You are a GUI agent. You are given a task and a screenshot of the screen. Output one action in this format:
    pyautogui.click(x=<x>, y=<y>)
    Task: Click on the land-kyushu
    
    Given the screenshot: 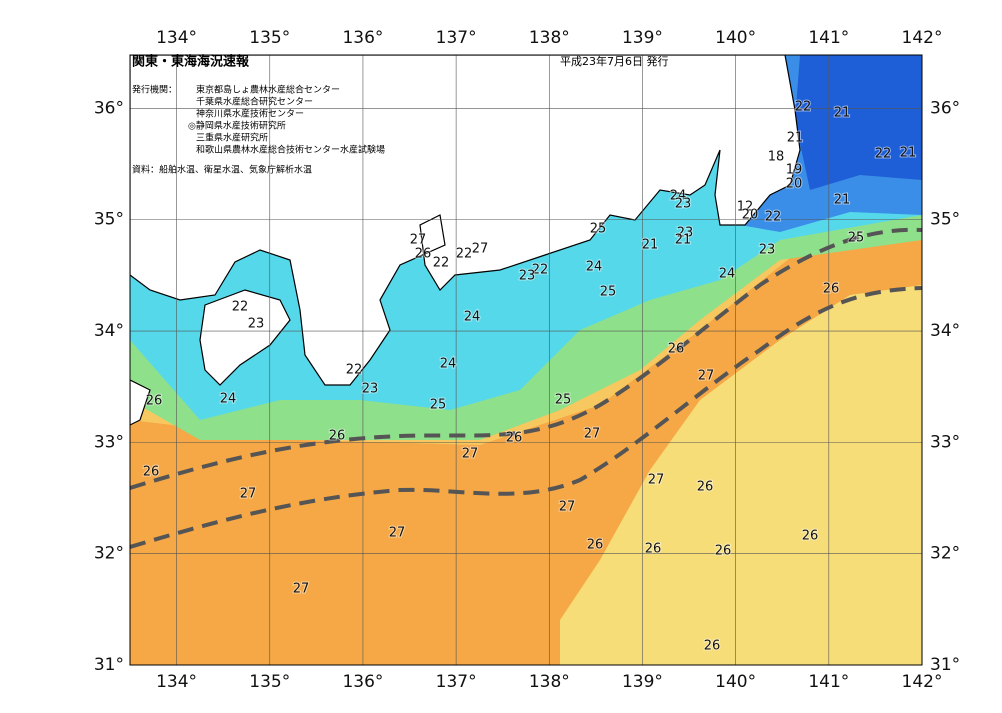 What is the action you would take?
    pyautogui.click(x=140, y=402)
    